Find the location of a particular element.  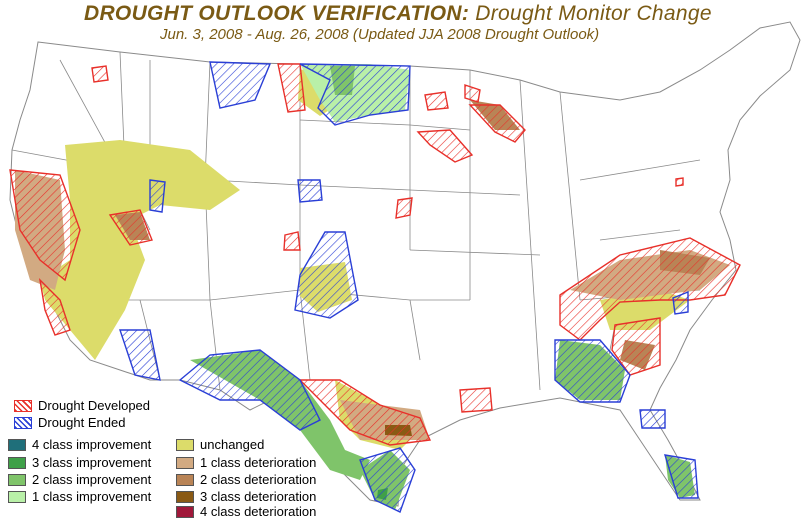

legend-class-2-improvement: 2 class improvement is located at coordinates (79, 479).